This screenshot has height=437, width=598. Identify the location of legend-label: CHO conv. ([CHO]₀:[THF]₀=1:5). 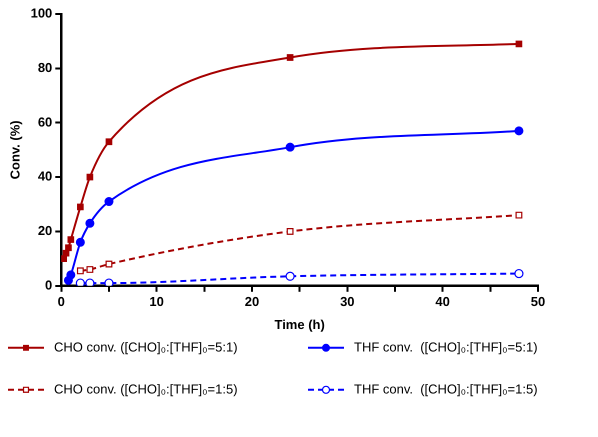
(146, 388).